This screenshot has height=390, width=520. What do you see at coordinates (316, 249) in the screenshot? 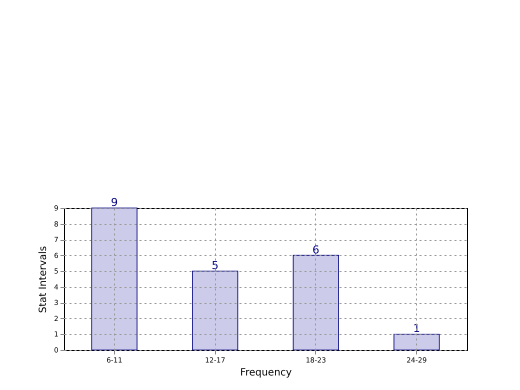
I see `data-label: 6` at bounding box center [316, 249].